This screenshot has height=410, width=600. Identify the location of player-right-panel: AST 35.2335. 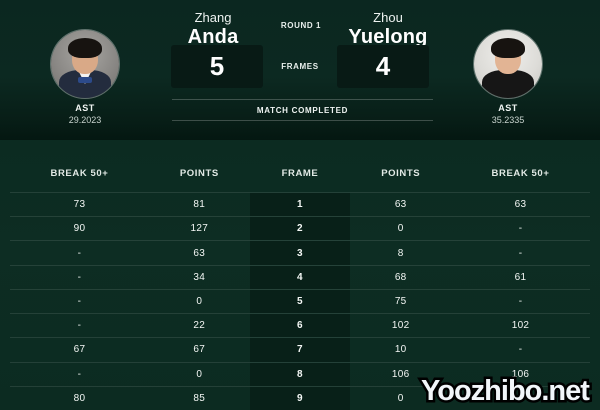
(508, 77).